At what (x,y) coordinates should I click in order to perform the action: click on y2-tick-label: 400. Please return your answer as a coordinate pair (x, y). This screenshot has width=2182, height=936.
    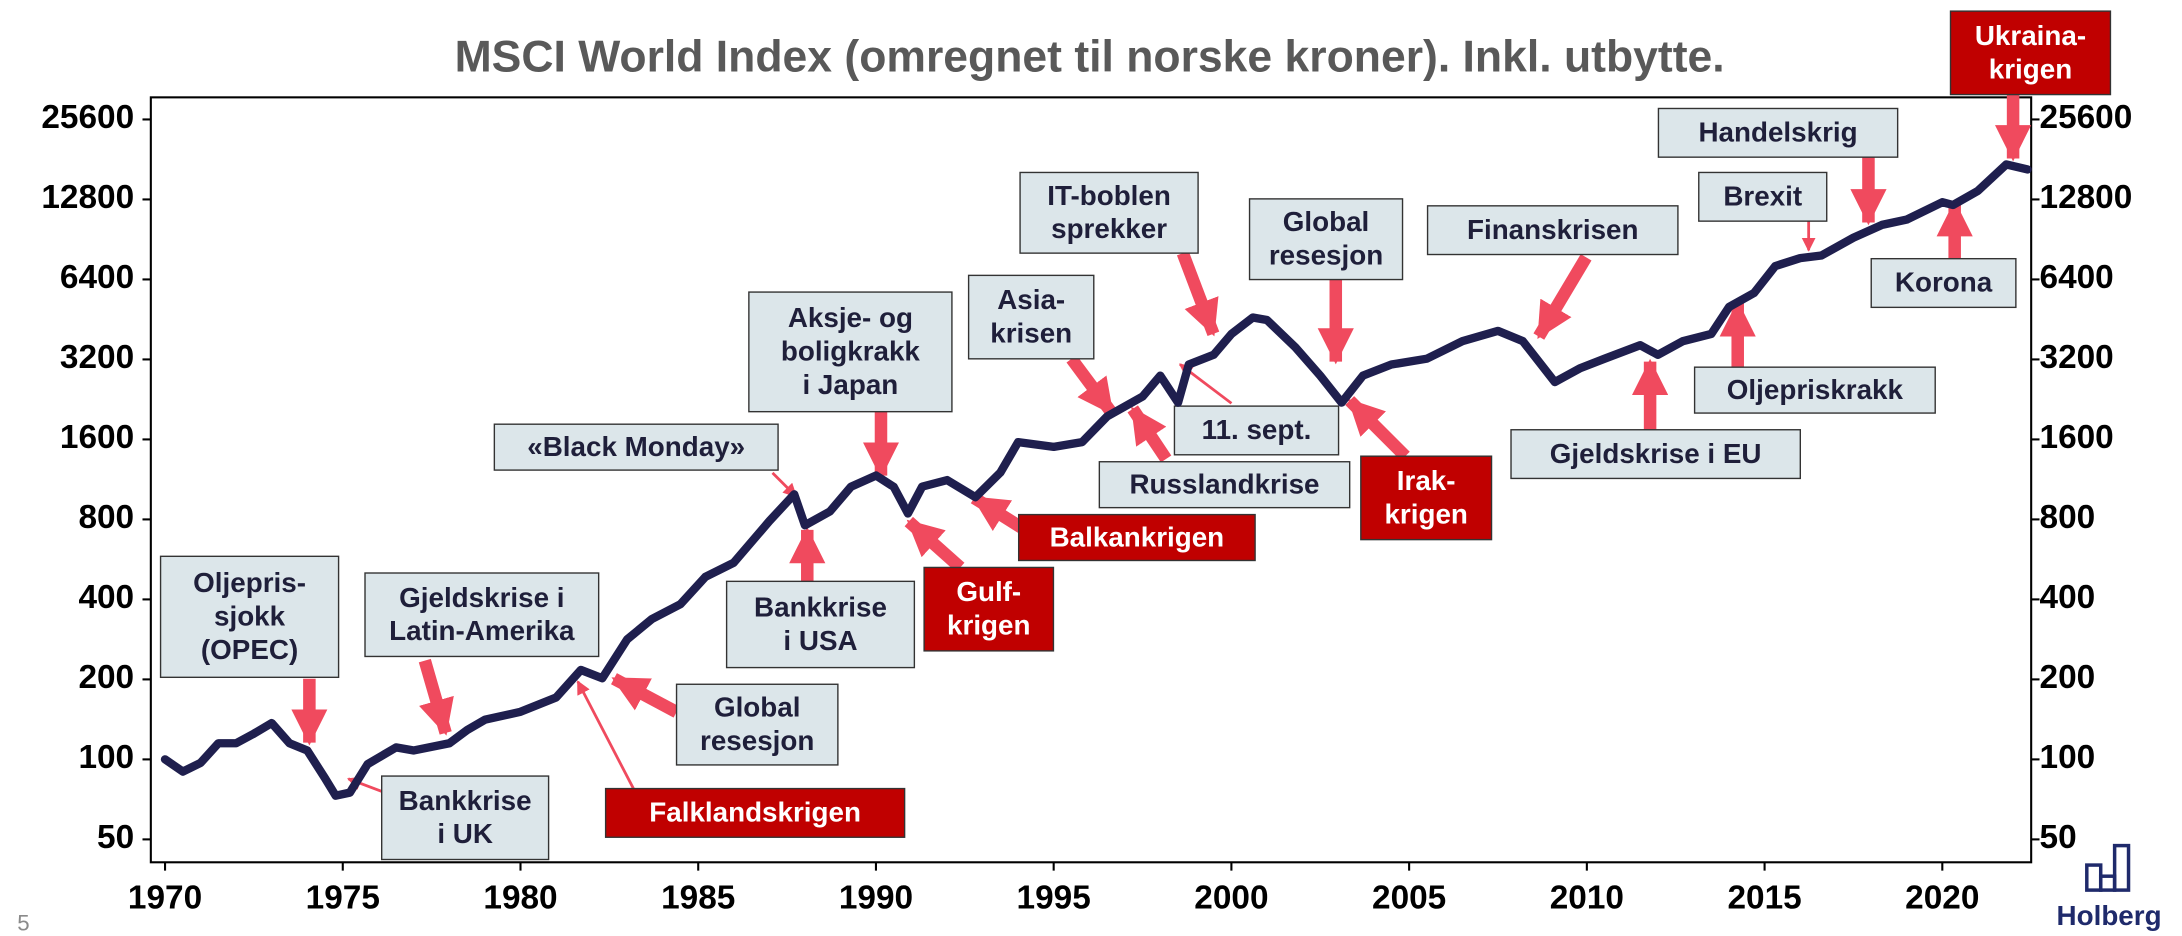
    Looking at the image, I should click on (2068, 597).